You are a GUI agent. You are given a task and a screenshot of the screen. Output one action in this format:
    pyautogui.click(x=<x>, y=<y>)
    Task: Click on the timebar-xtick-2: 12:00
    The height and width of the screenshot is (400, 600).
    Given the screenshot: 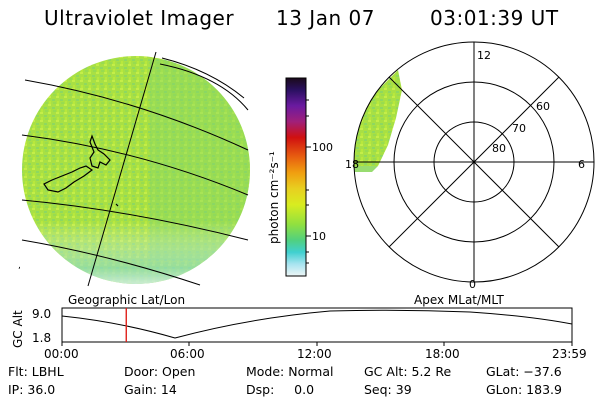 What is the action you would take?
    pyautogui.click(x=314, y=354)
    